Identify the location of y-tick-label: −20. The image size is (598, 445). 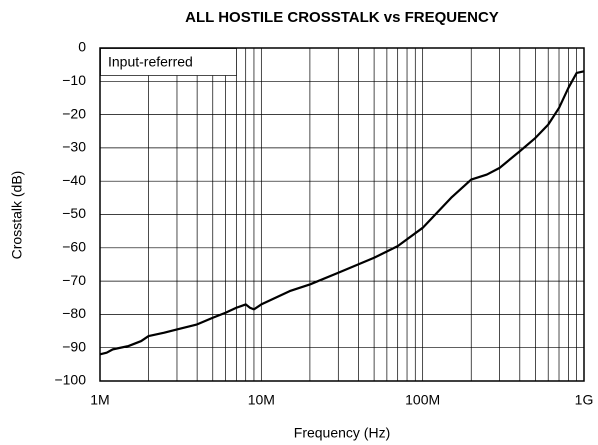
(74, 113).